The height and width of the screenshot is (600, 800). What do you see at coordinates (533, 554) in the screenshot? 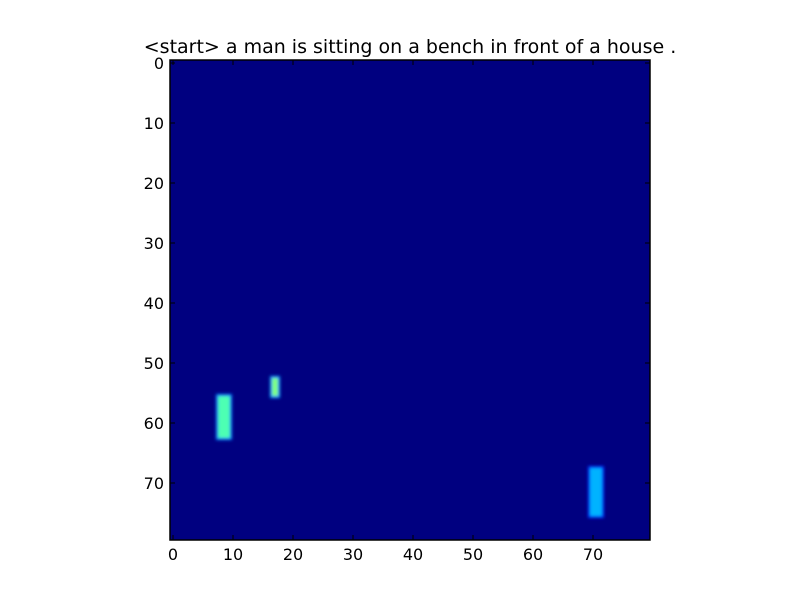
I see `x-tick-label: 60` at bounding box center [533, 554].